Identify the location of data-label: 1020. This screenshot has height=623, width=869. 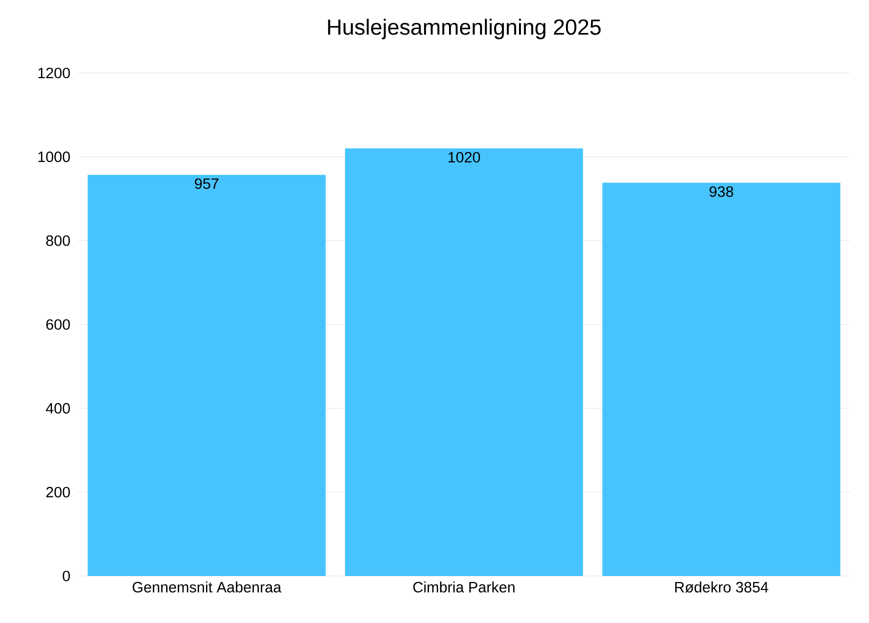
(464, 157).